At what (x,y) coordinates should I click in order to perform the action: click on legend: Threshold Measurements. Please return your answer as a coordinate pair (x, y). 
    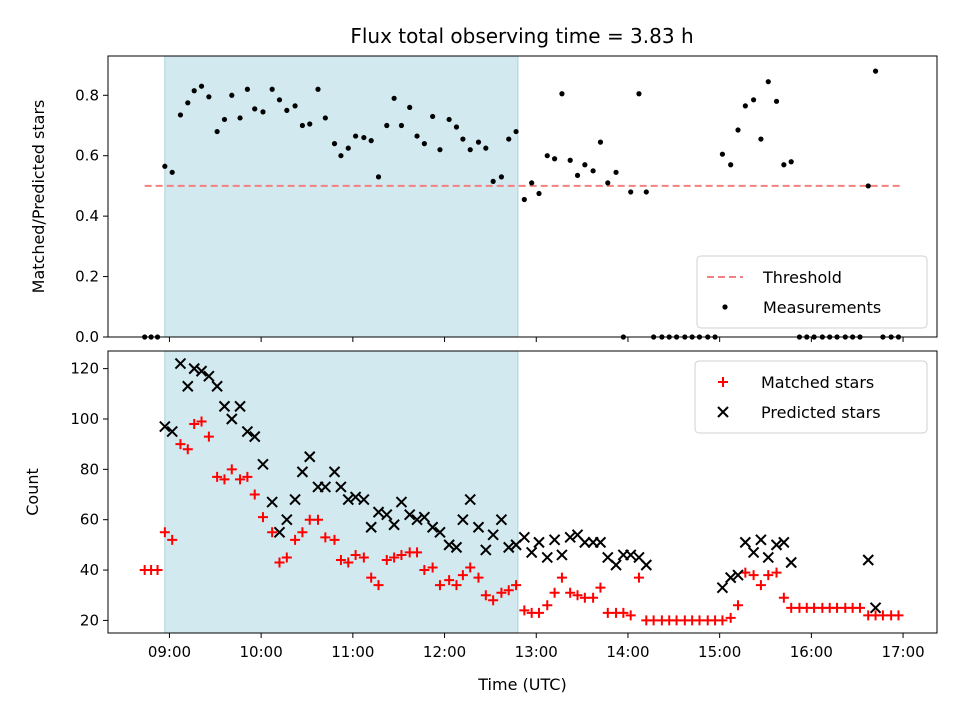
    Looking at the image, I should click on (812, 292).